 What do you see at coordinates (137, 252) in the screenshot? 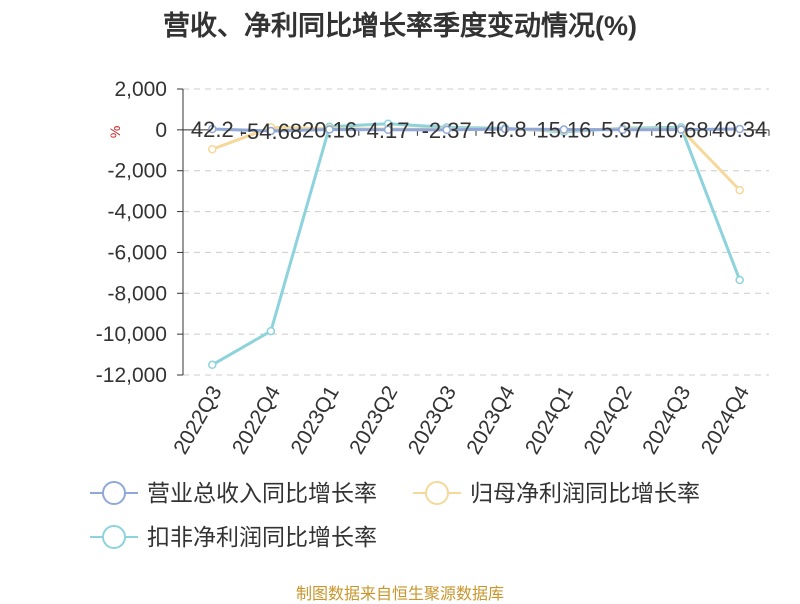
I see `y-tick-label: -6,000` at bounding box center [137, 252].